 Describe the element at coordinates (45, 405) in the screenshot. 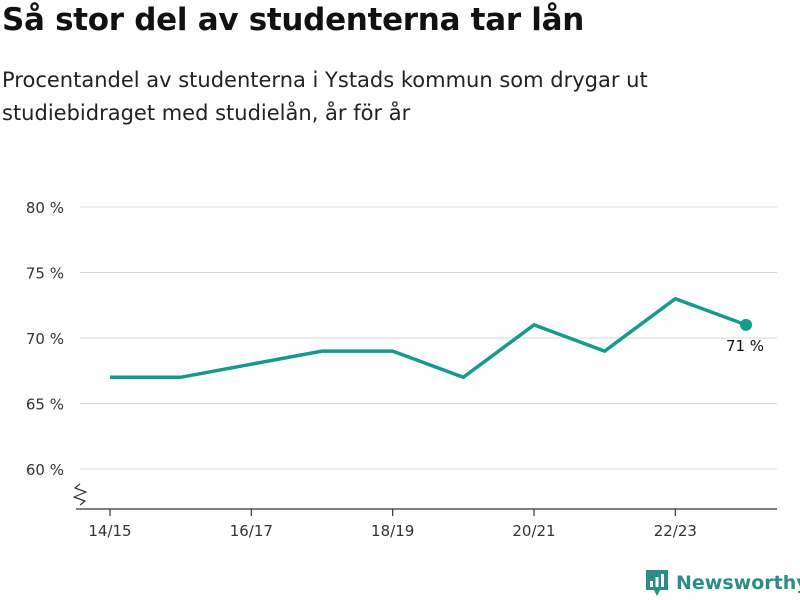

I see `y-tick-label: 65 %` at that location.